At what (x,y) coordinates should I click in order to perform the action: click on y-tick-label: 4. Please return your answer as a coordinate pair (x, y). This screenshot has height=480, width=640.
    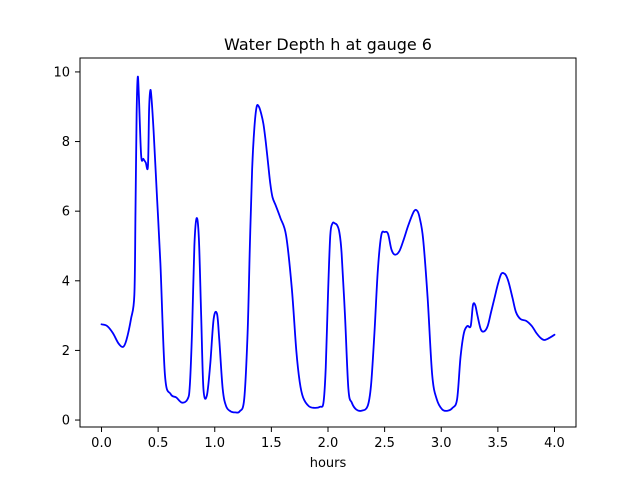
    Looking at the image, I should click on (66, 281).